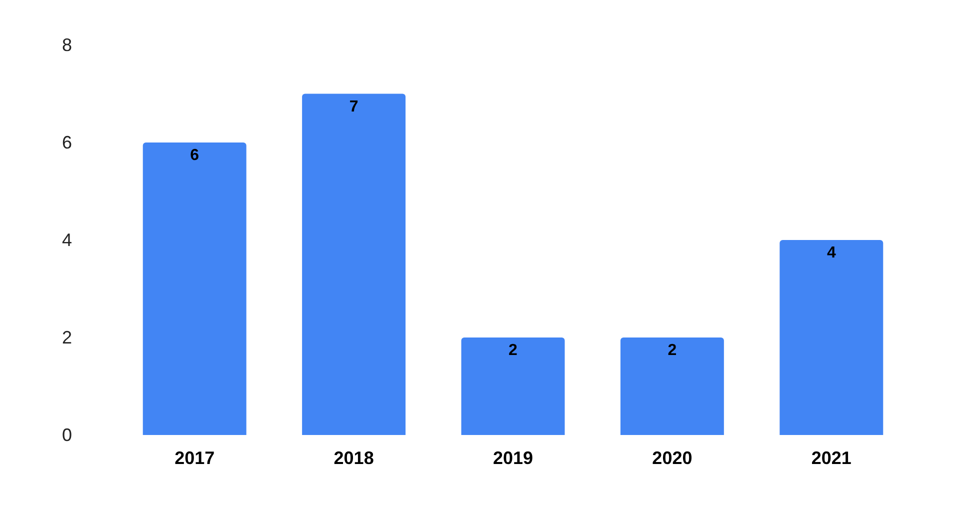 Image resolution: width=974 pixels, height=506 pixels. I want to click on data-label: 7, so click(353, 107).